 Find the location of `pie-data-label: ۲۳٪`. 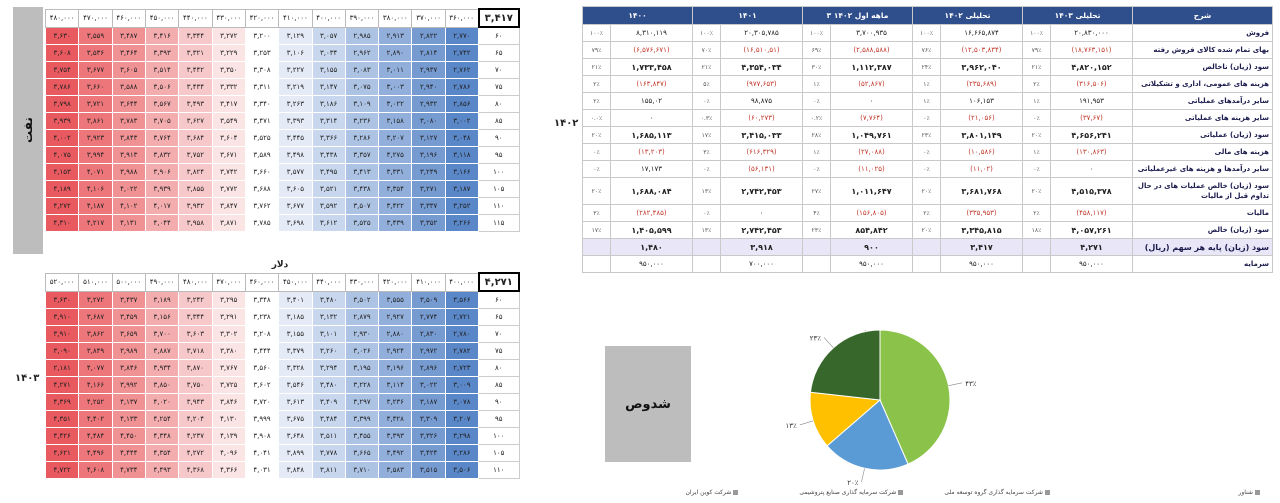

pie-data-label: ۲۳٪ is located at coordinates (816, 338).